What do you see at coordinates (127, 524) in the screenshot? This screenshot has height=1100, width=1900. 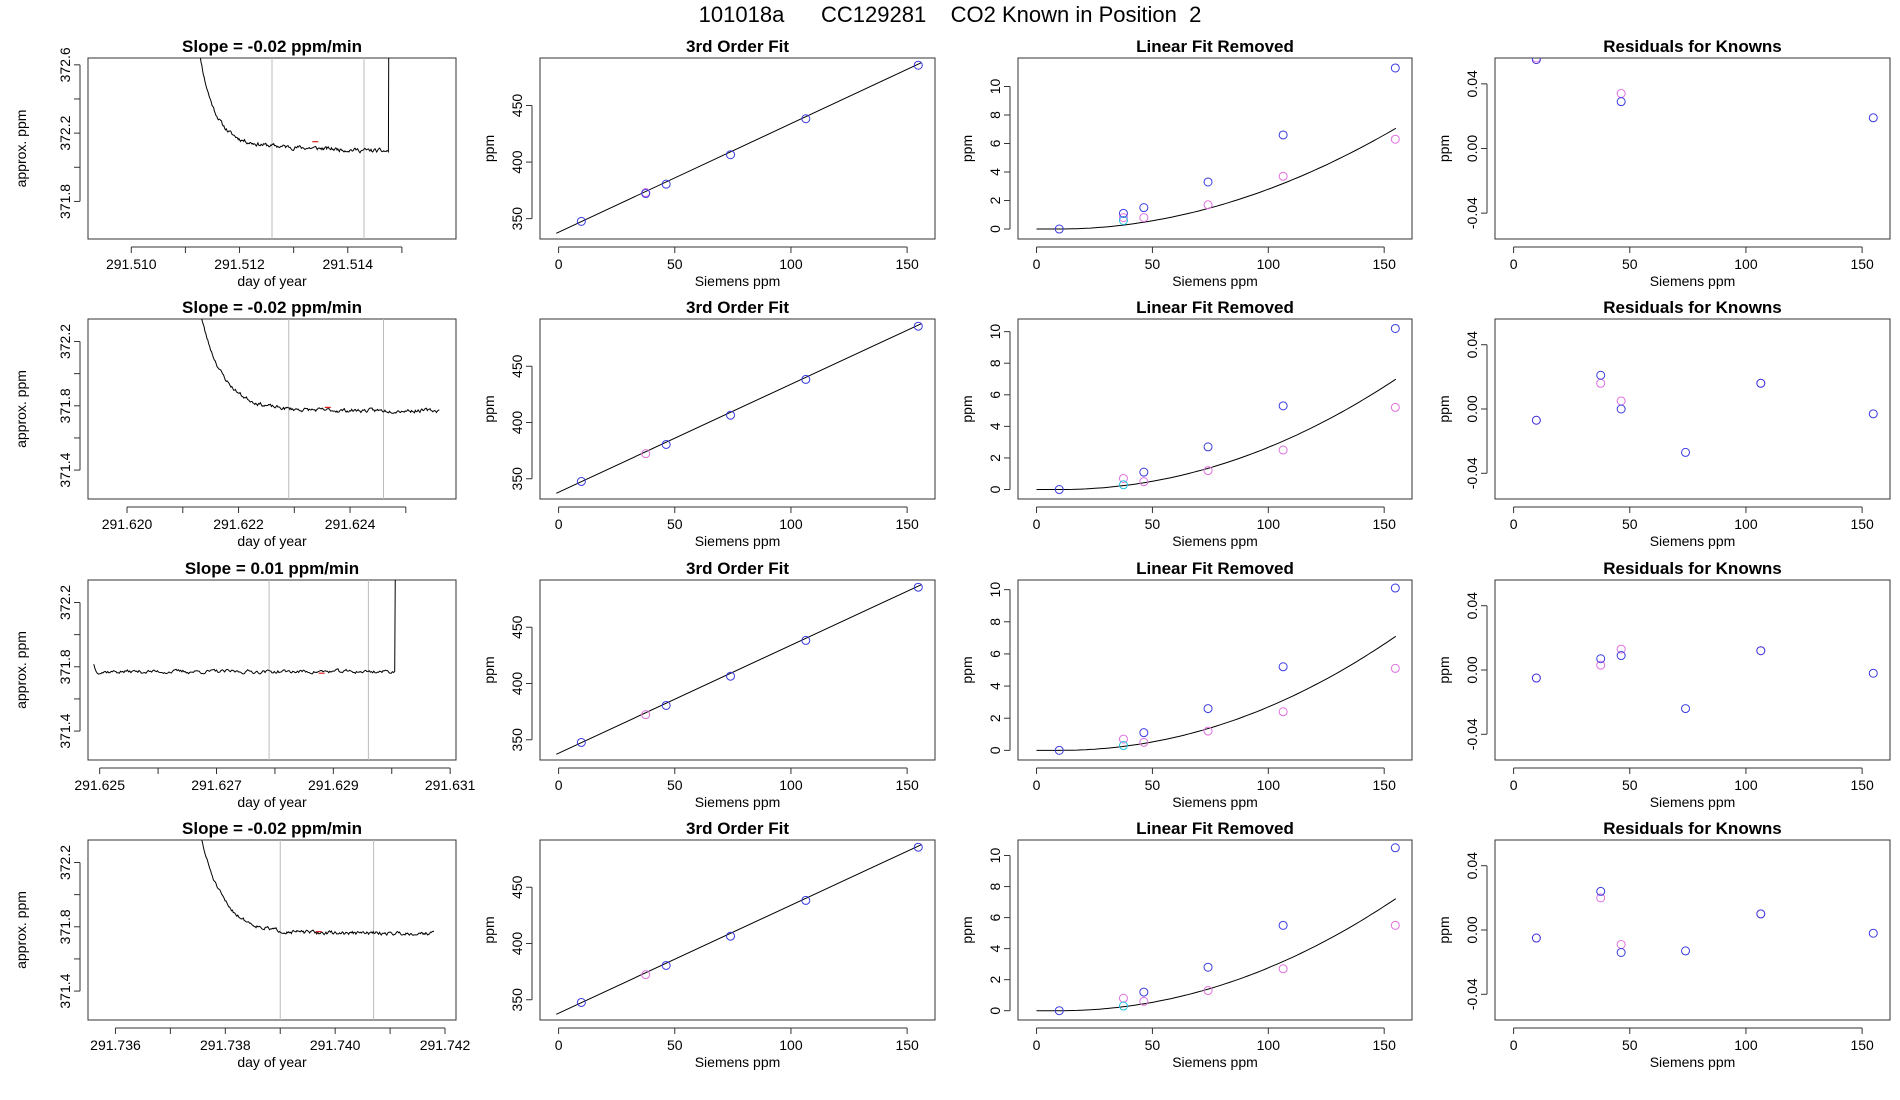 I see `x-tick-label: 291.620` at bounding box center [127, 524].